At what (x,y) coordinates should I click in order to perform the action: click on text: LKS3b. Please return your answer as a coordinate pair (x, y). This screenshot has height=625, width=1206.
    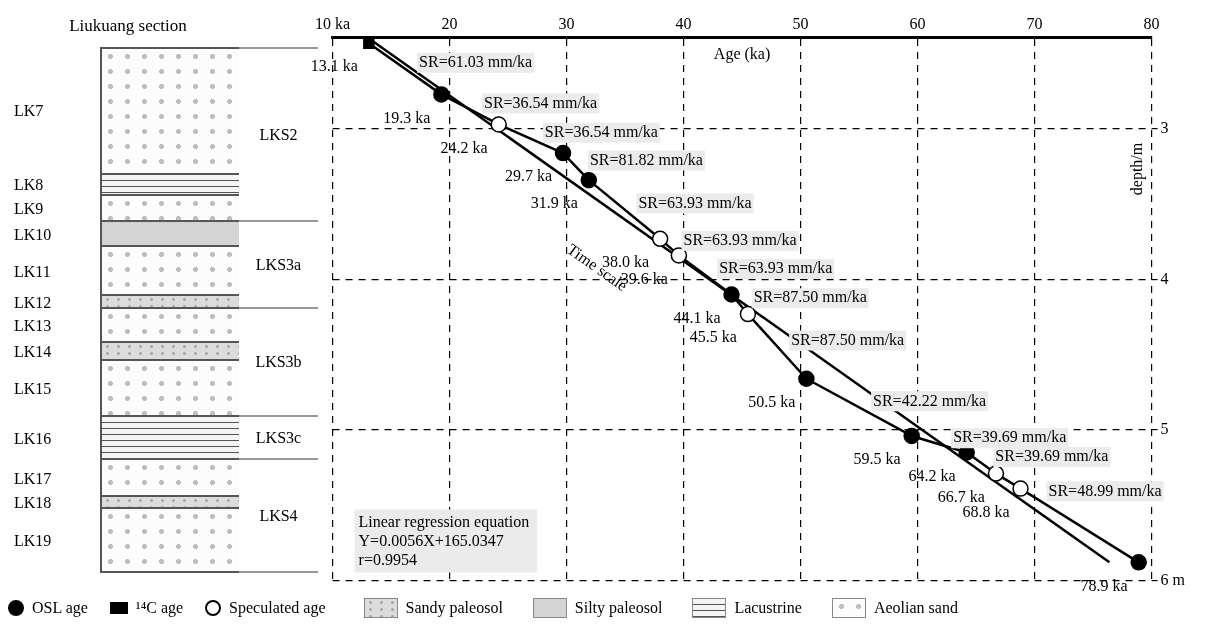
    Looking at the image, I should click on (278, 363).